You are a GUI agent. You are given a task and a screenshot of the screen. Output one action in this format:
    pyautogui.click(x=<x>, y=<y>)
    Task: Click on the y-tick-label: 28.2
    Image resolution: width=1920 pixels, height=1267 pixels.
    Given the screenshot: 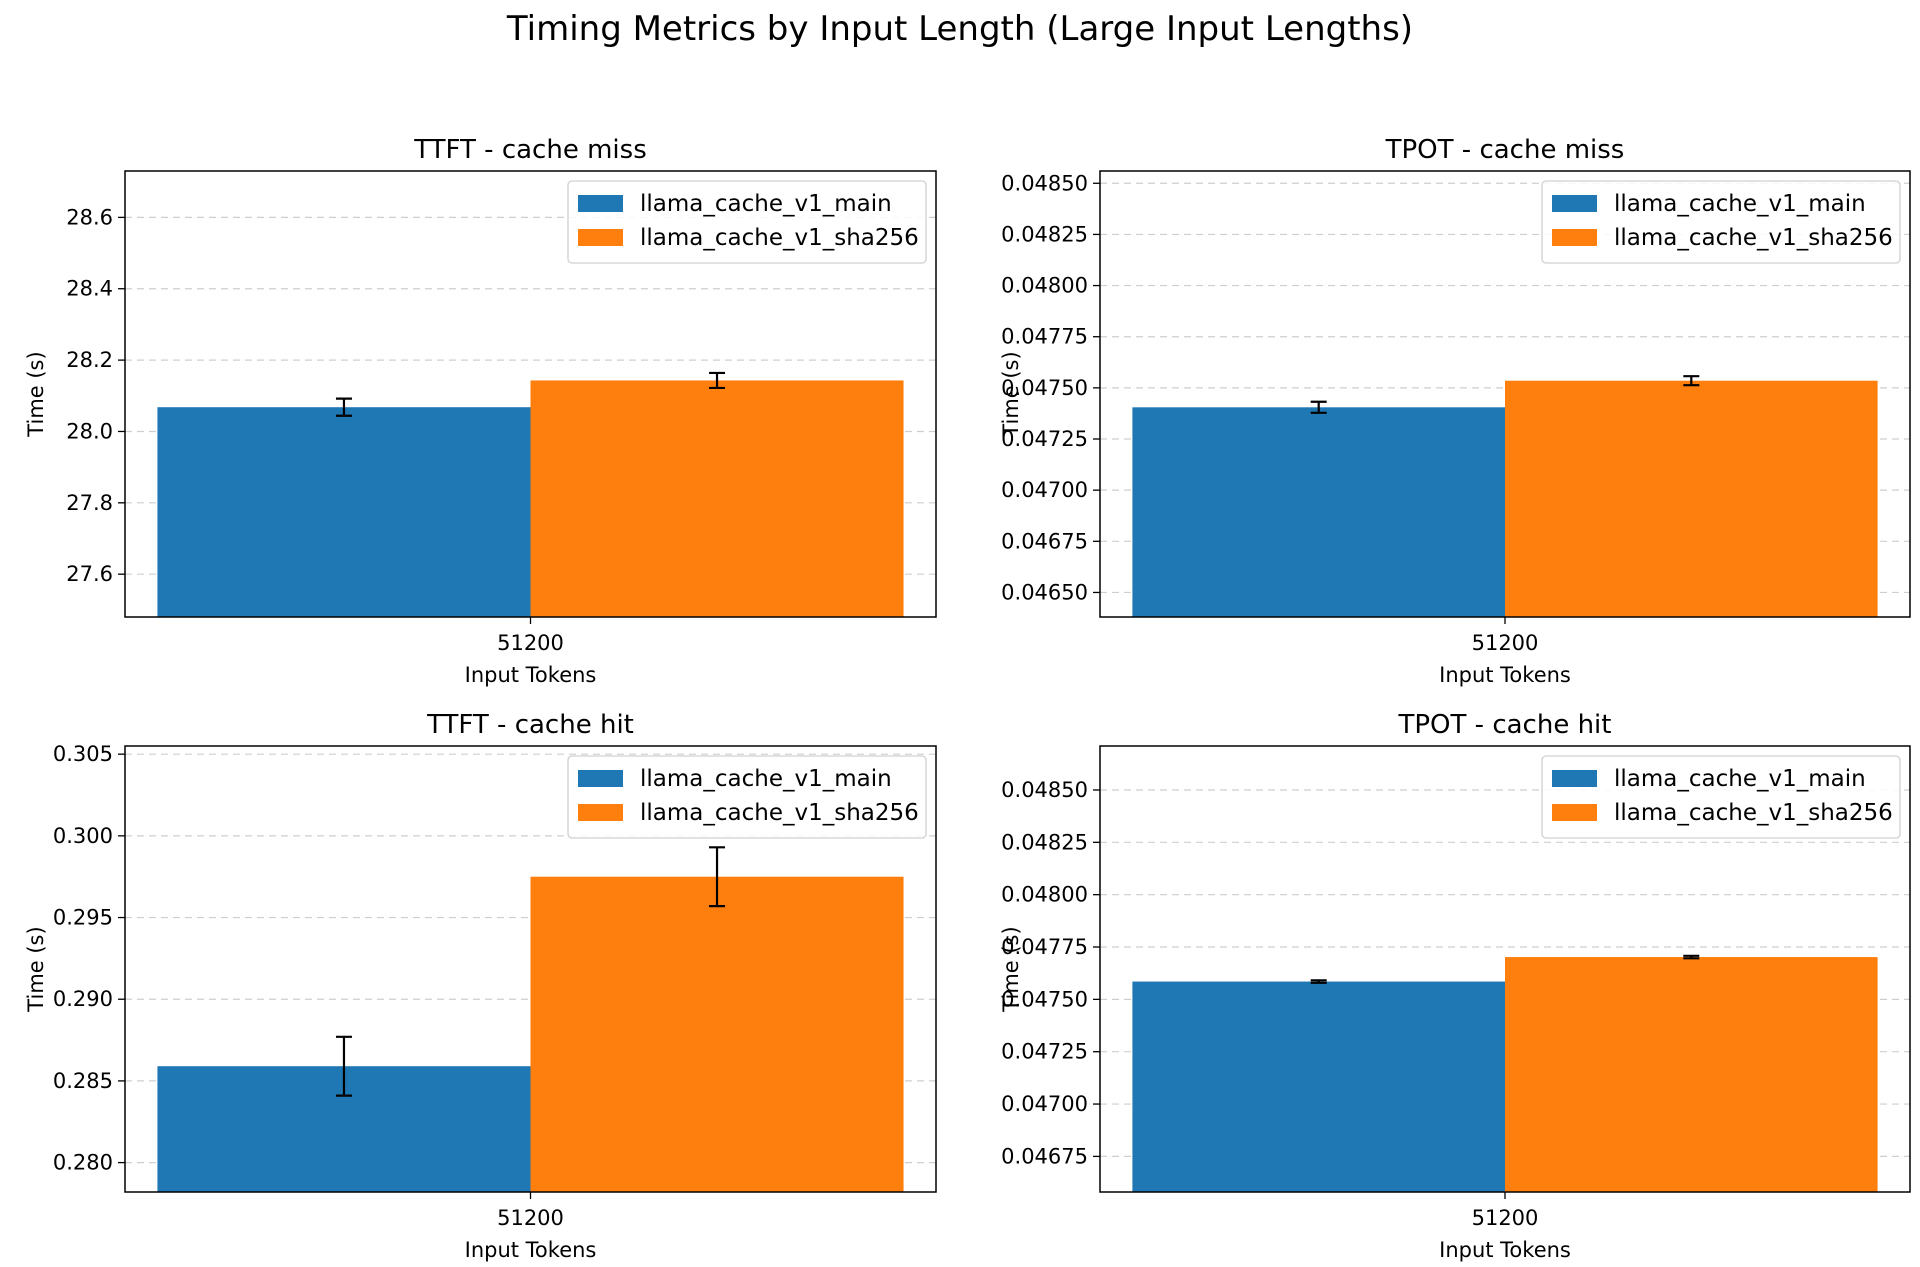 What is the action you would take?
    pyautogui.click(x=89, y=360)
    